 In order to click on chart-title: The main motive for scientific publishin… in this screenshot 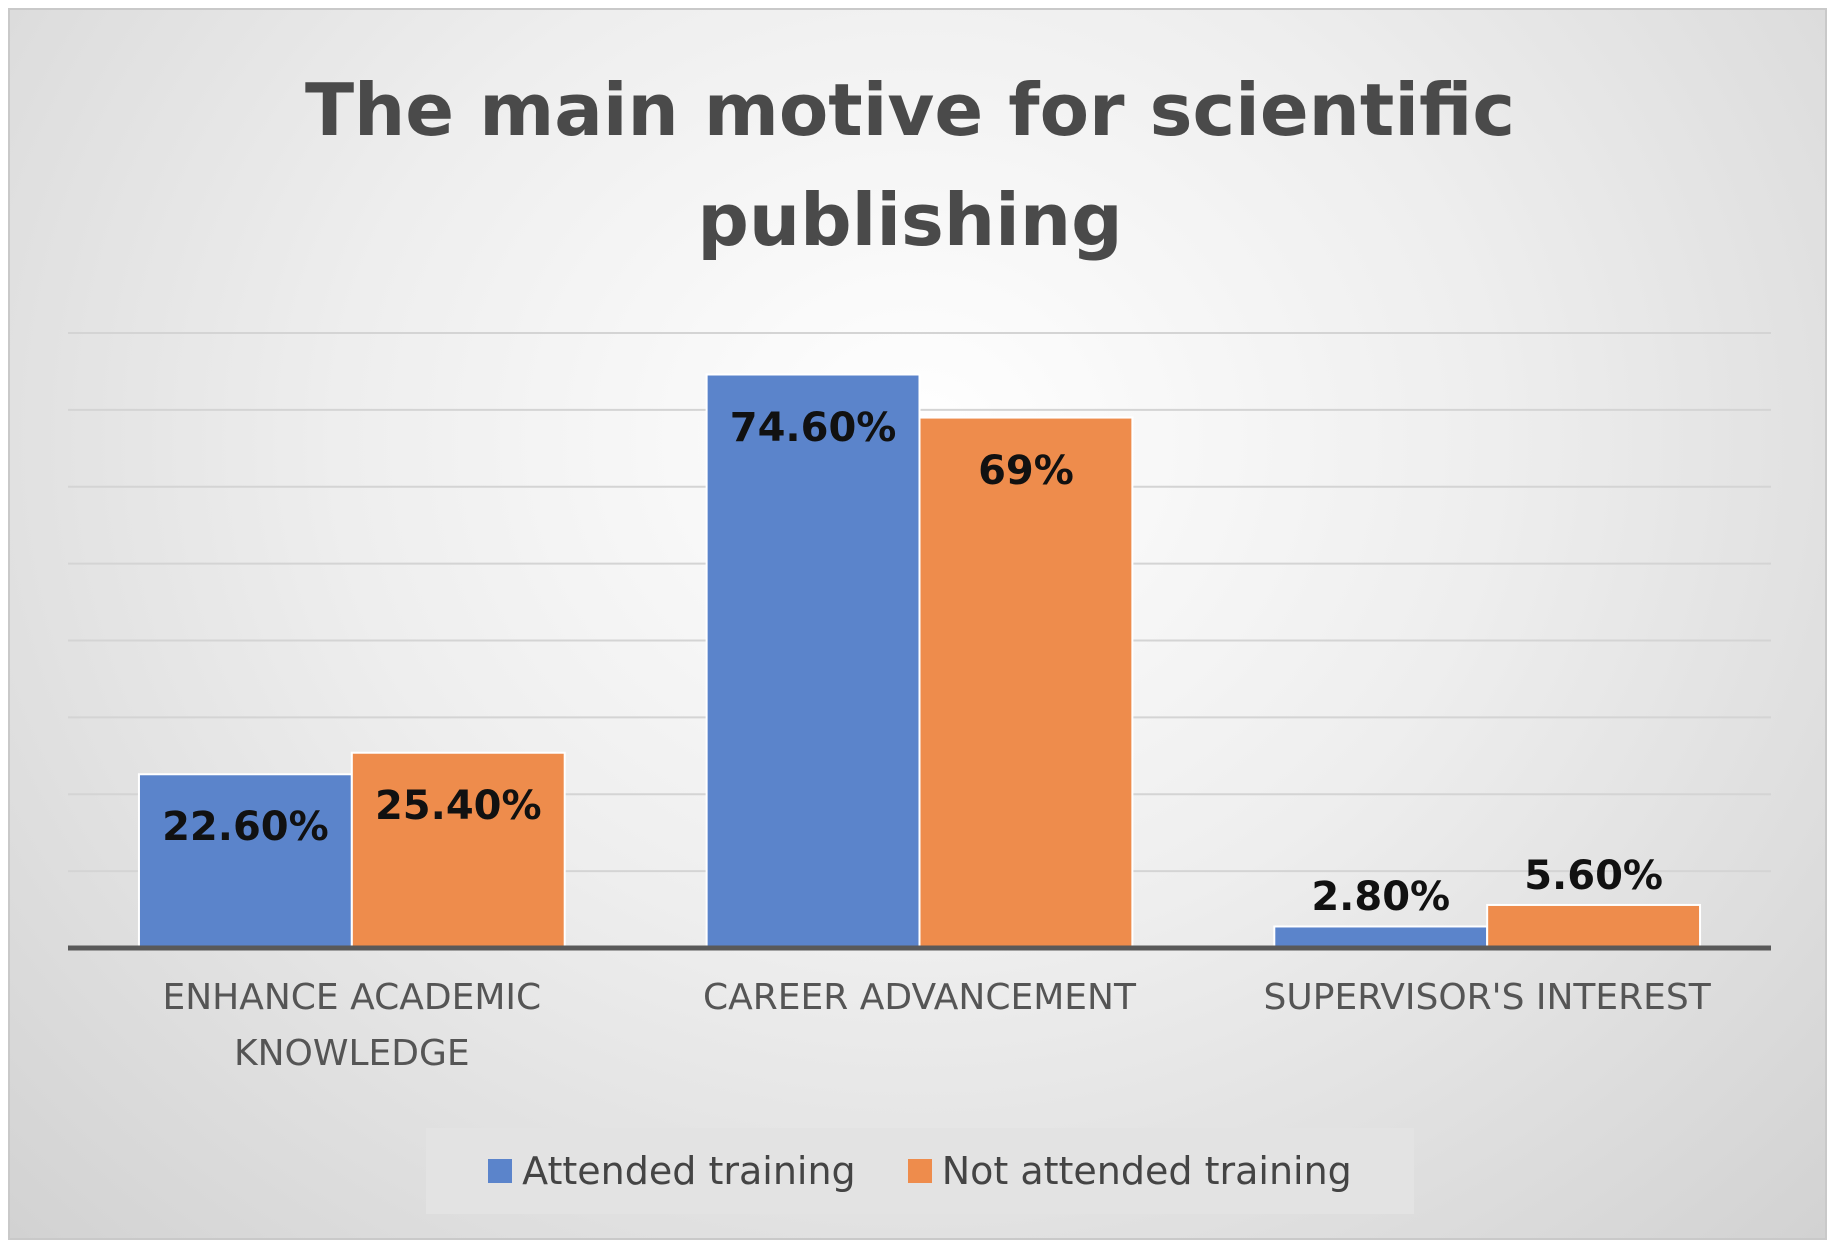, I will do `click(910, 165)`.